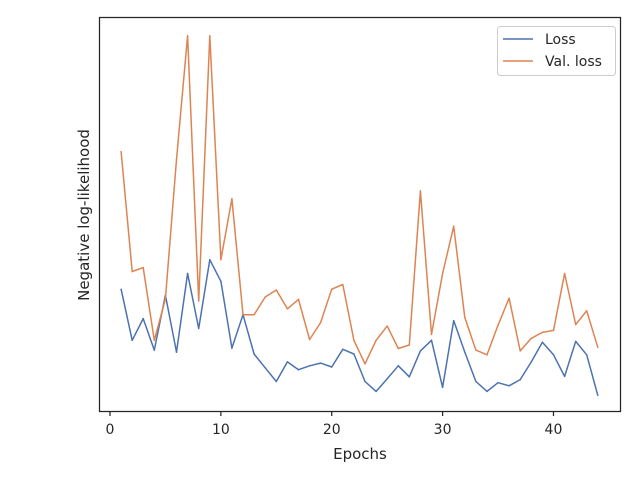 This screenshot has height=480, width=640. I want to click on x-tick-label: 0, so click(110, 430).